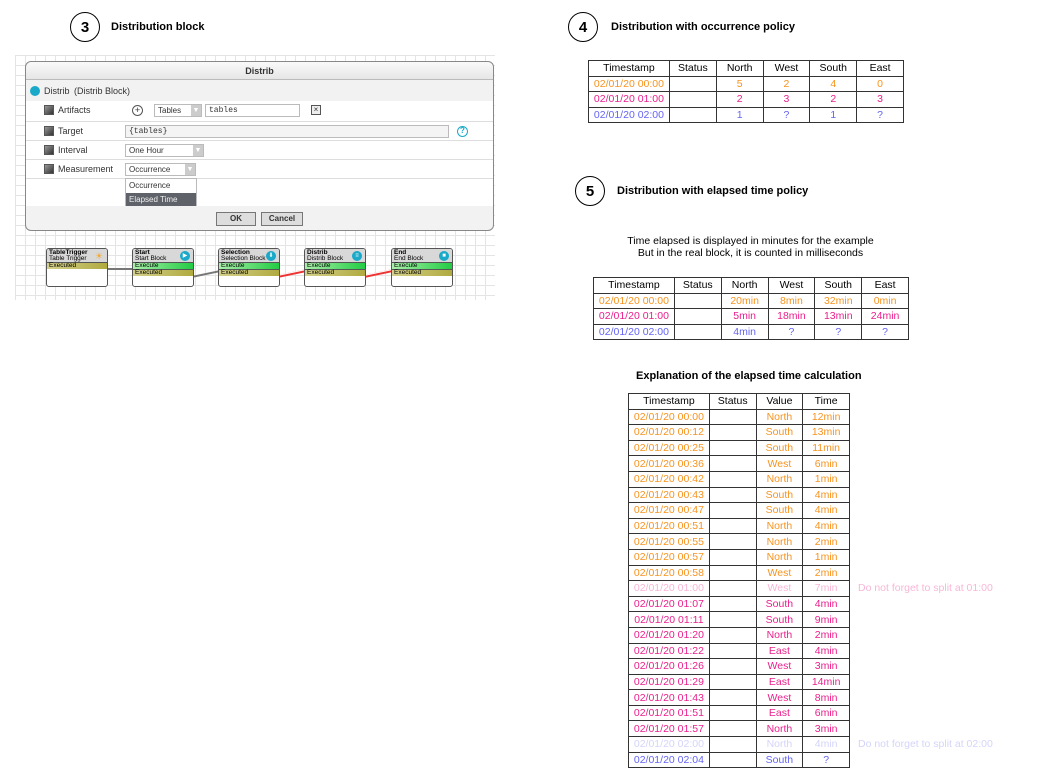 The image size is (1053, 773). Describe the element at coordinates (142, 252) in the screenshot. I see `block-title: Start` at that location.